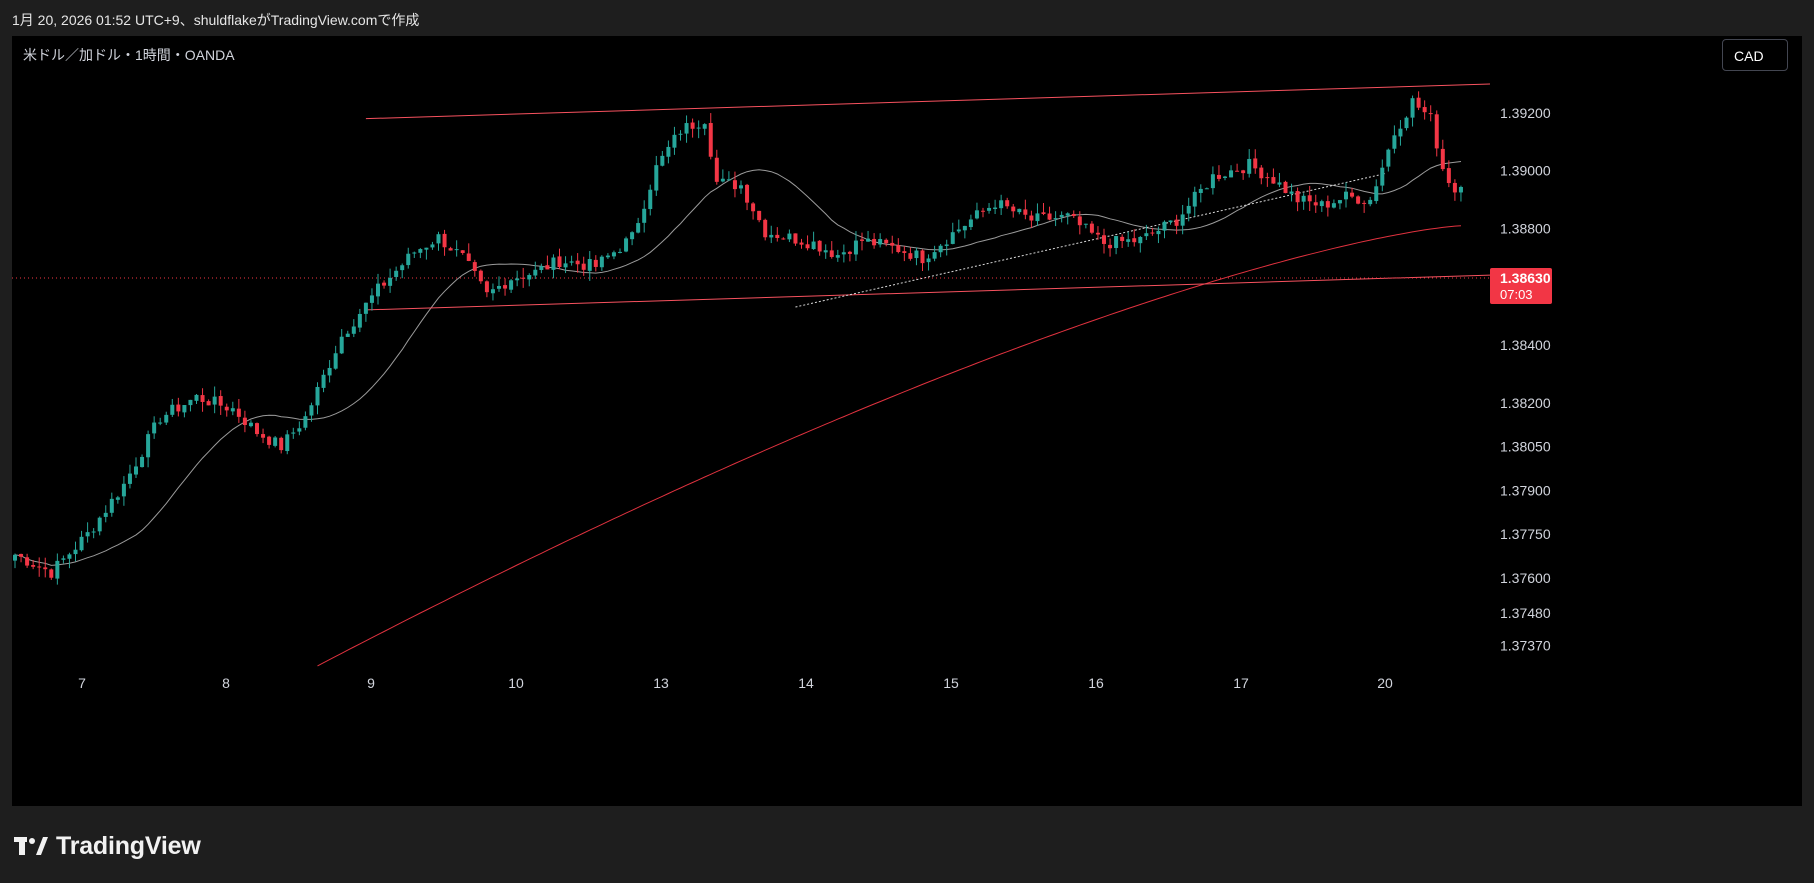 This screenshot has width=1814, height=883. What do you see at coordinates (1525, 278) in the screenshot?
I see `price-tag-price: 1.38630` at bounding box center [1525, 278].